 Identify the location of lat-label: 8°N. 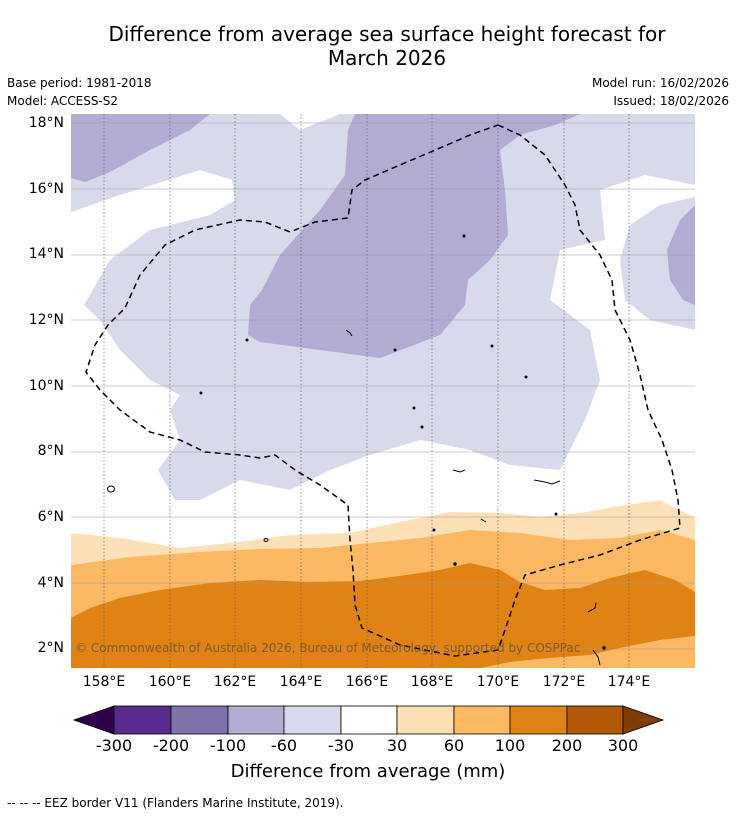
(50, 451).